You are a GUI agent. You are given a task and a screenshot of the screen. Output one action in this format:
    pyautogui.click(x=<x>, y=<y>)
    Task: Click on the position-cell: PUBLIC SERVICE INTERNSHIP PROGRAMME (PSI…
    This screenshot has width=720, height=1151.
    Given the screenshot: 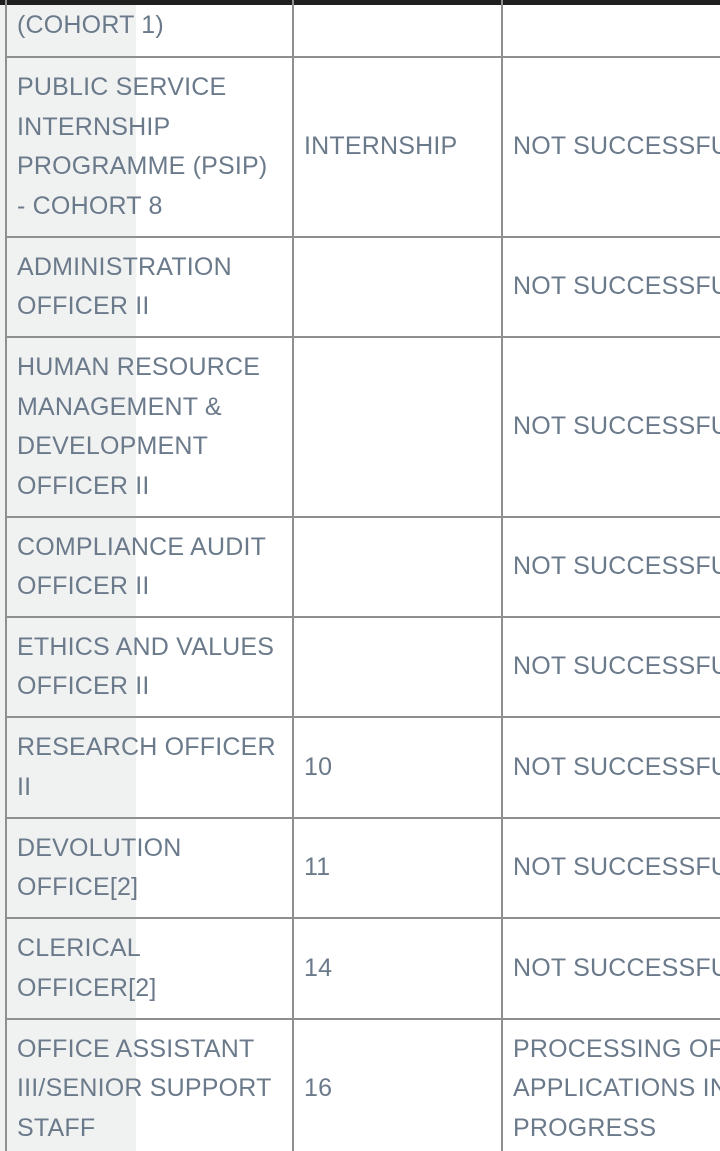 What is the action you would take?
    pyautogui.click(x=149, y=147)
    